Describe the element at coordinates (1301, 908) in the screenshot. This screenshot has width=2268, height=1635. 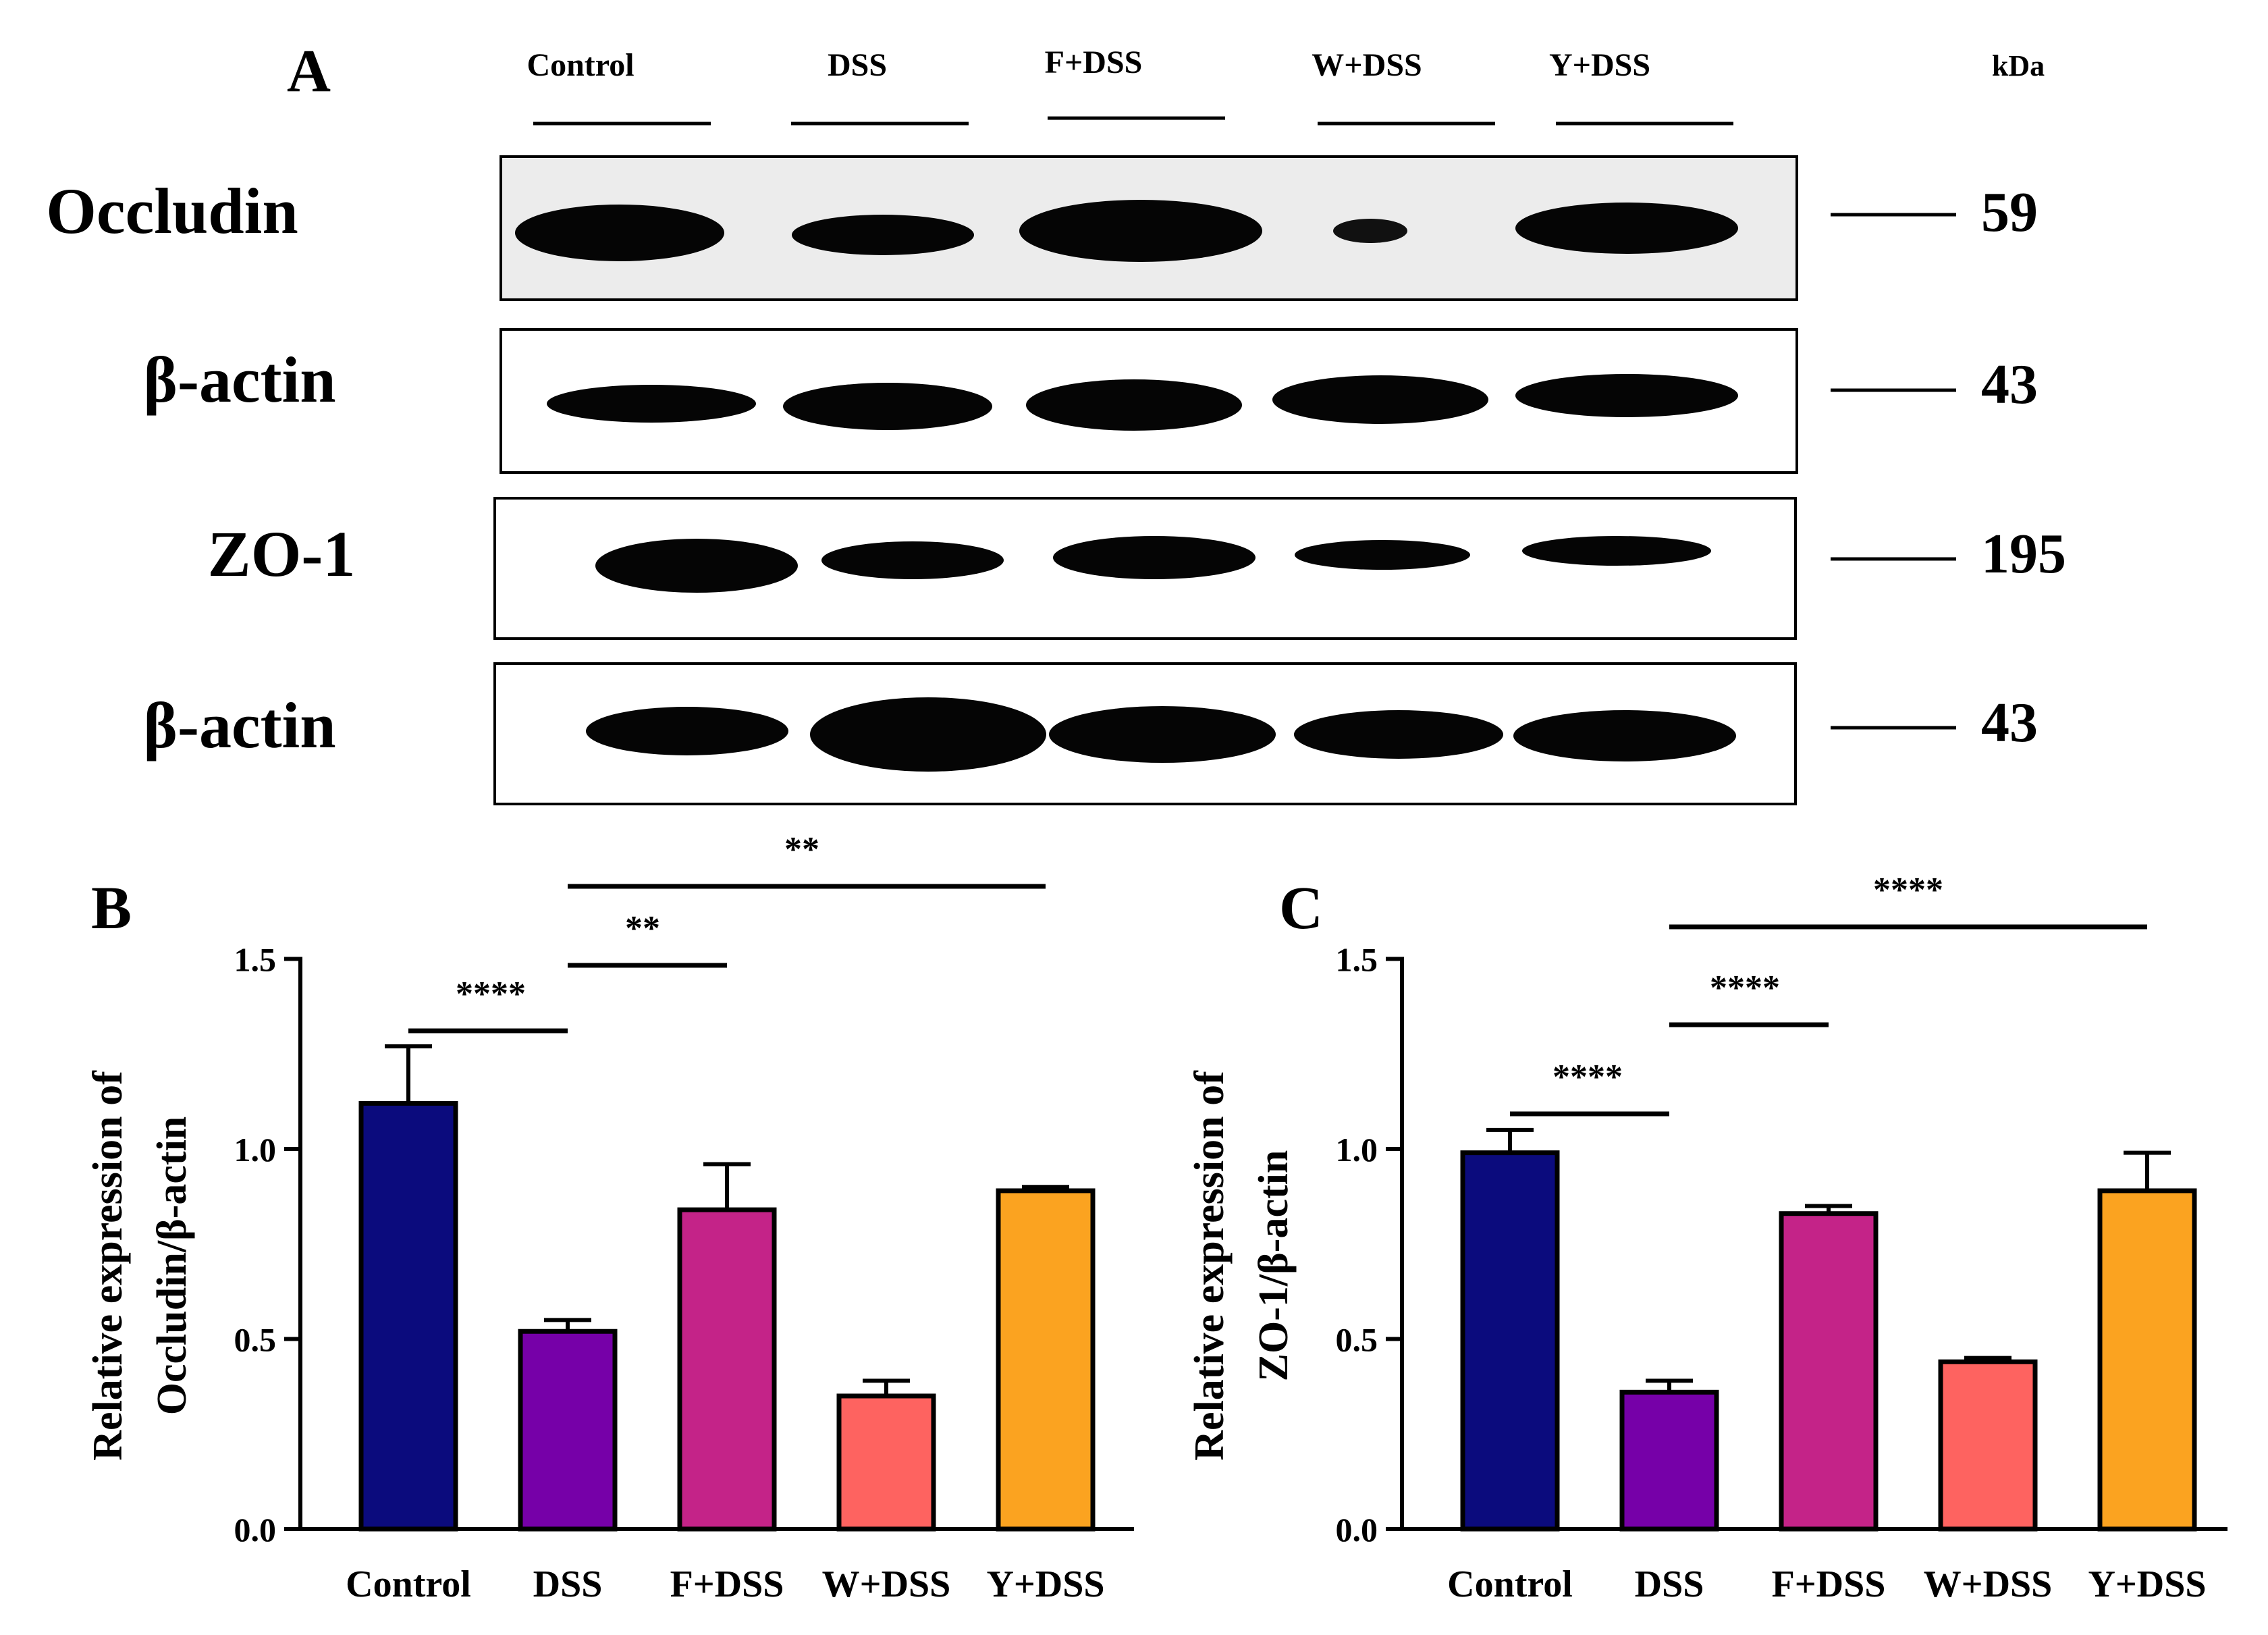
I see `panel-c-letter: C` at that location.